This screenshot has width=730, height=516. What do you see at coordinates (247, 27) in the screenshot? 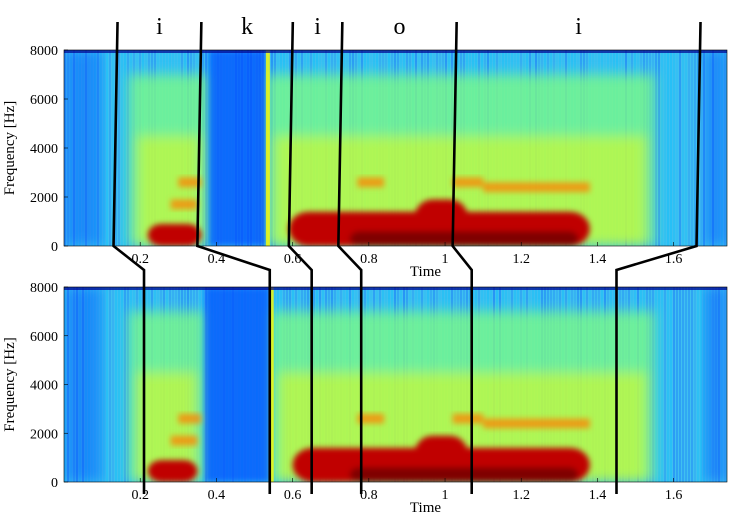
I see `segment-label: k` at bounding box center [247, 27].